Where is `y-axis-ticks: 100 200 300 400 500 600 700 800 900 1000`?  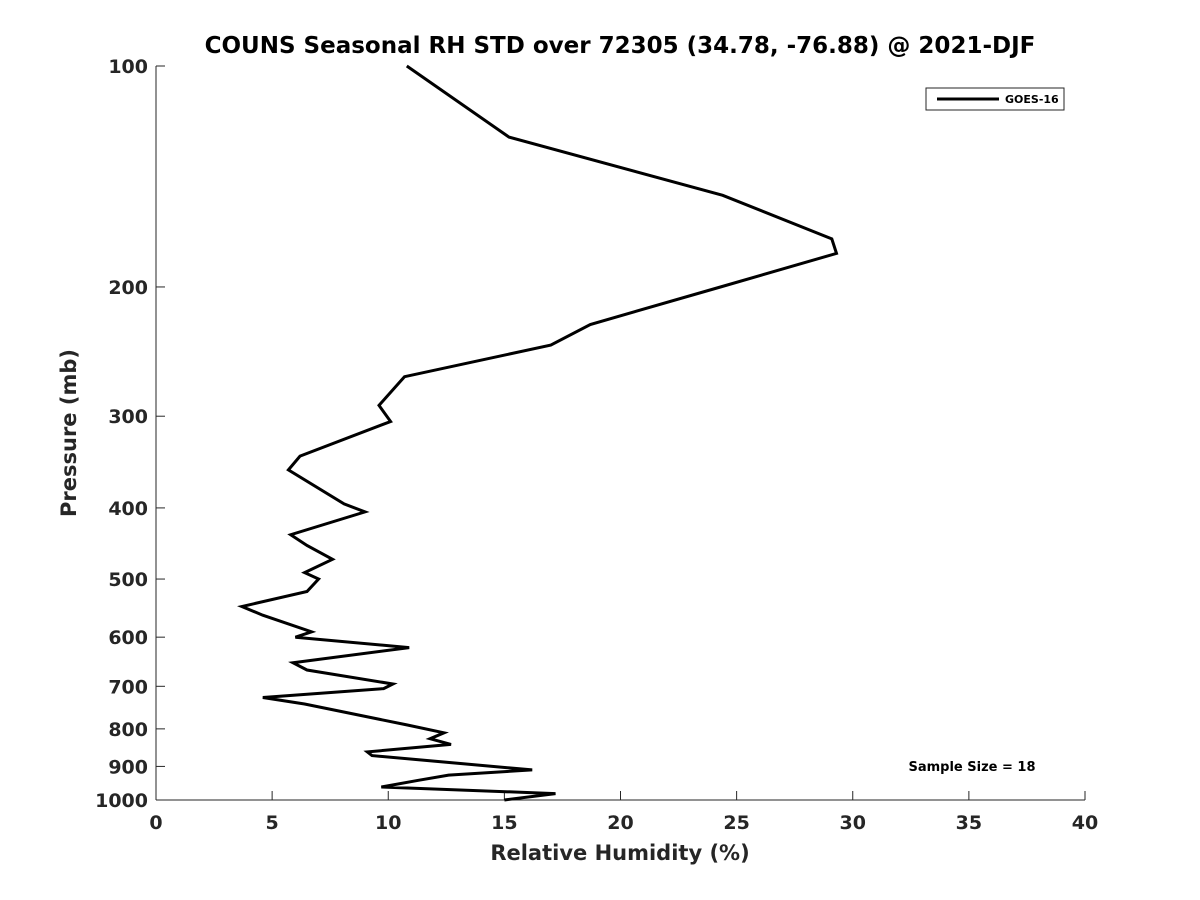 y-axis-ticks: 100 200 300 400 500 600 700 800 900 1000 is located at coordinates (130, 434).